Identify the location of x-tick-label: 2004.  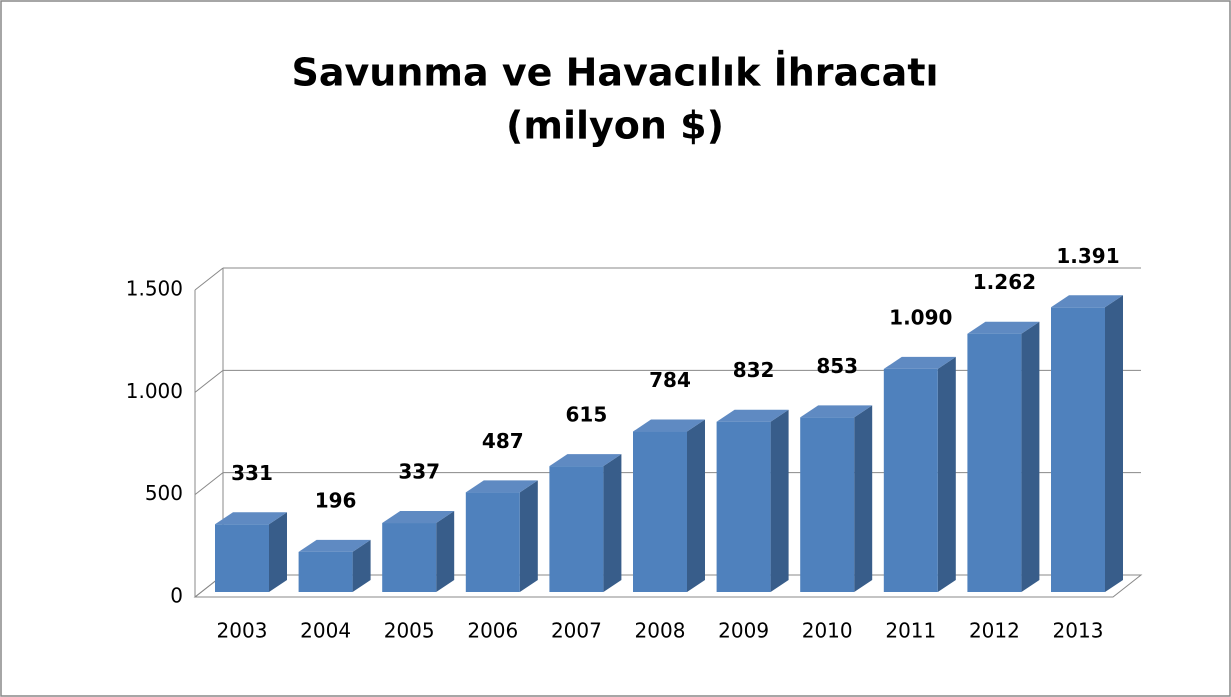
(325, 631).